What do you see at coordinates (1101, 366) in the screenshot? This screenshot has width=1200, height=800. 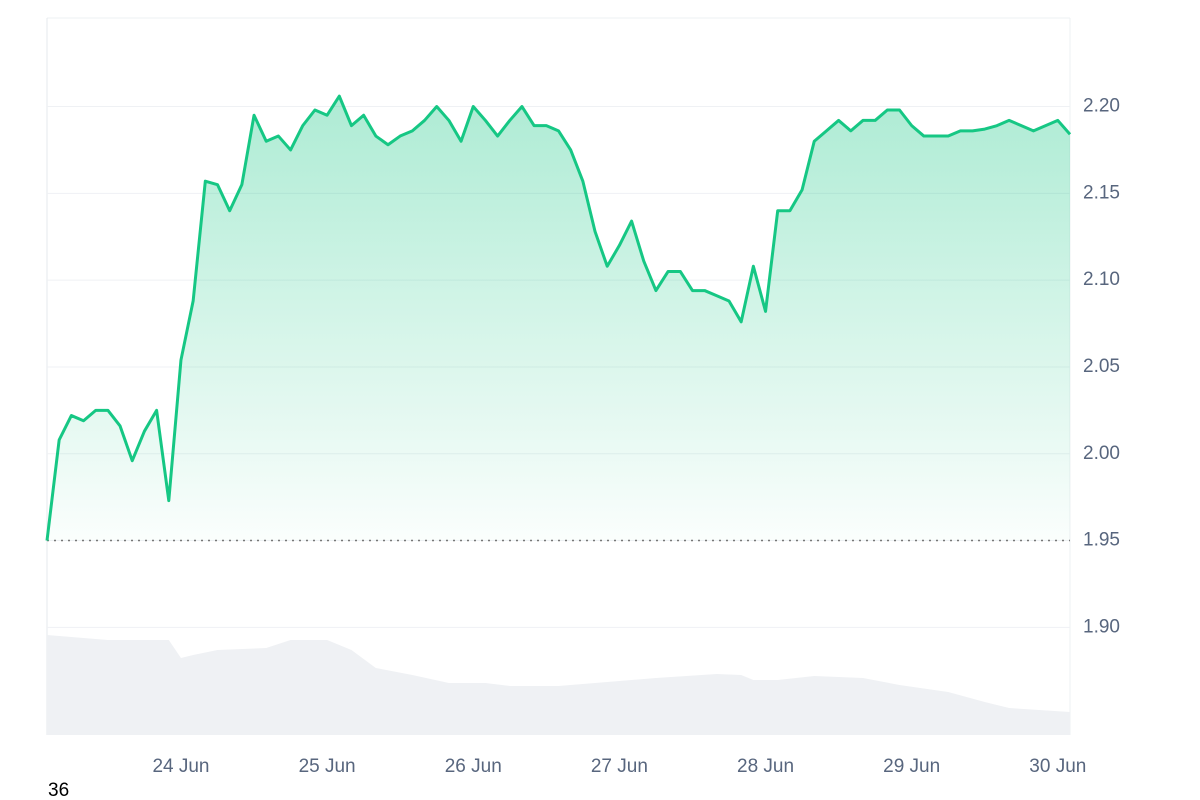 I see `y-tick-label: 2.05` at bounding box center [1101, 366].